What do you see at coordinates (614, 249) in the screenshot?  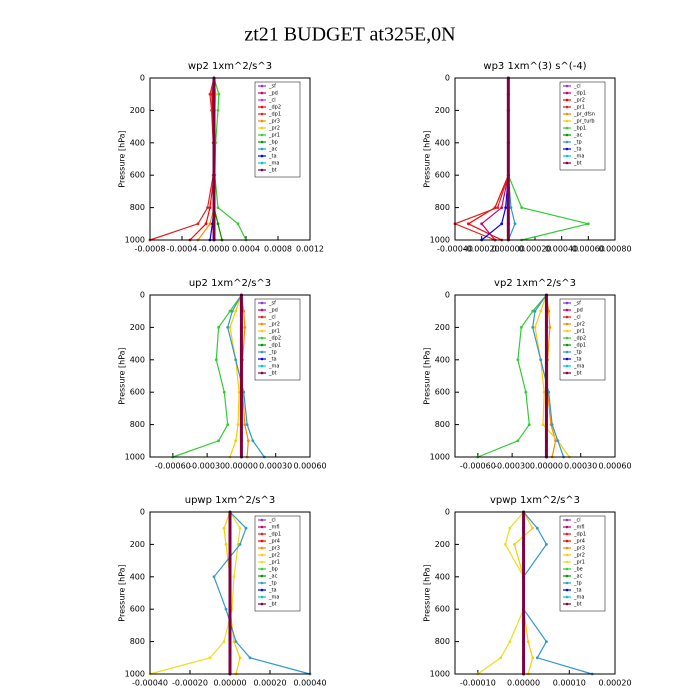 I see `x-tick-label: 0.00080` at bounding box center [614, 249].